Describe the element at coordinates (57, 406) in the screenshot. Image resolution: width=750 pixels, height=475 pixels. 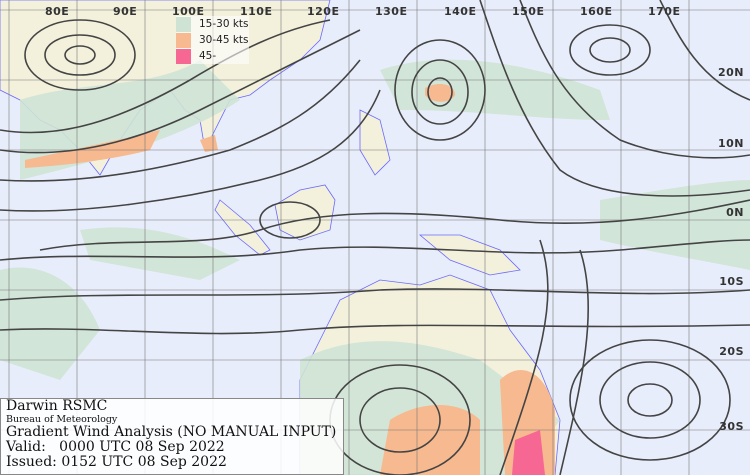
I see `centre-name: Darwin RSMC` at that location.